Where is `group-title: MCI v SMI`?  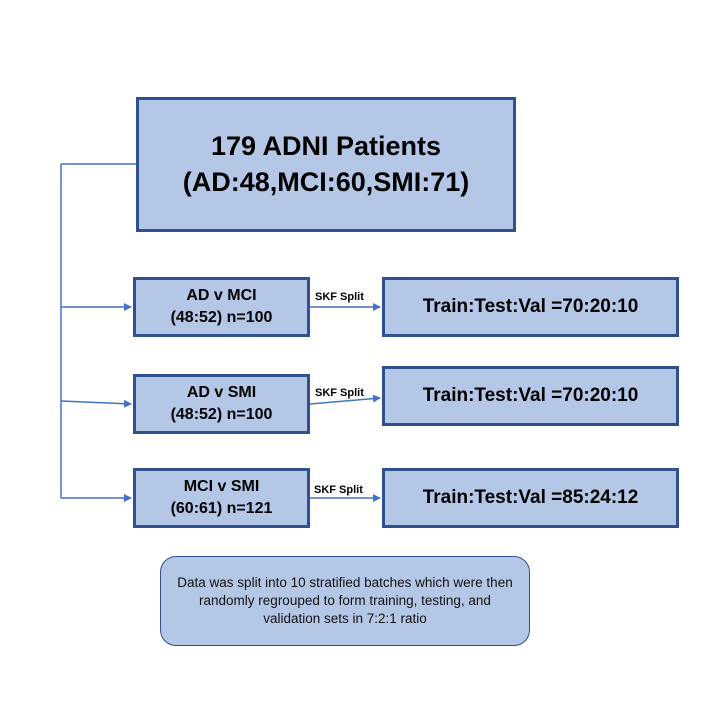
group-title: MCI v SMI is located at coordinates (221, 486).